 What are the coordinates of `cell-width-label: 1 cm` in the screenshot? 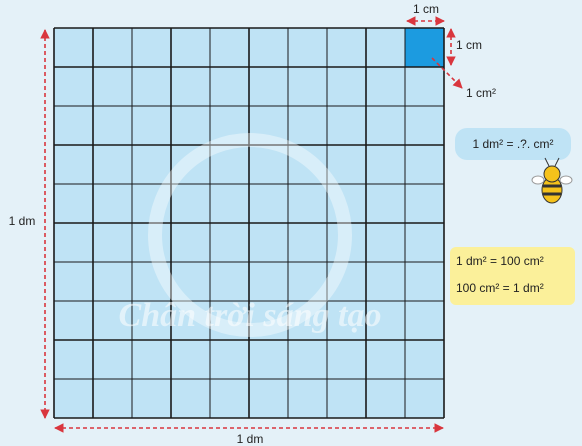 It's located at (426, 9).